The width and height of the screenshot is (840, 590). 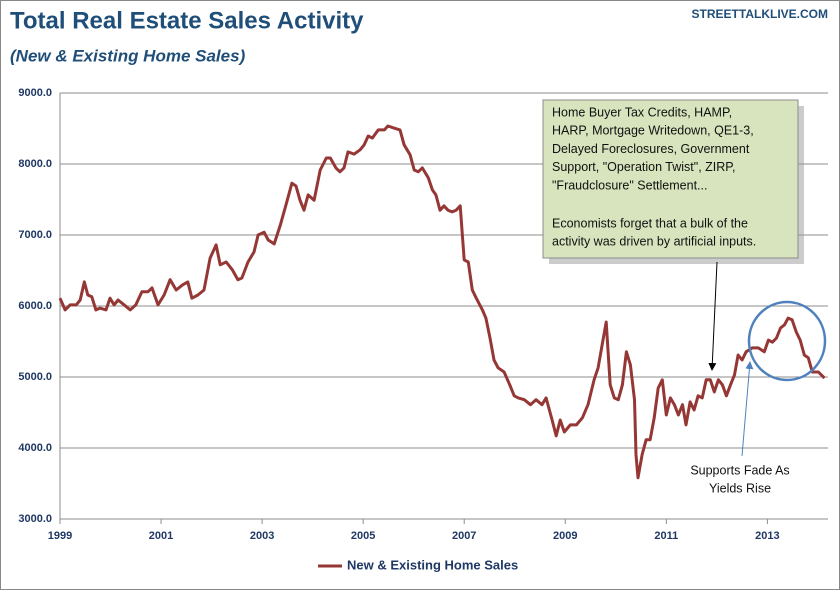 What do you see at coordinates (432, 564) in the screenshot?
I see `legend-label: New & Existing Home Sales` at bounding box center [432, 564].